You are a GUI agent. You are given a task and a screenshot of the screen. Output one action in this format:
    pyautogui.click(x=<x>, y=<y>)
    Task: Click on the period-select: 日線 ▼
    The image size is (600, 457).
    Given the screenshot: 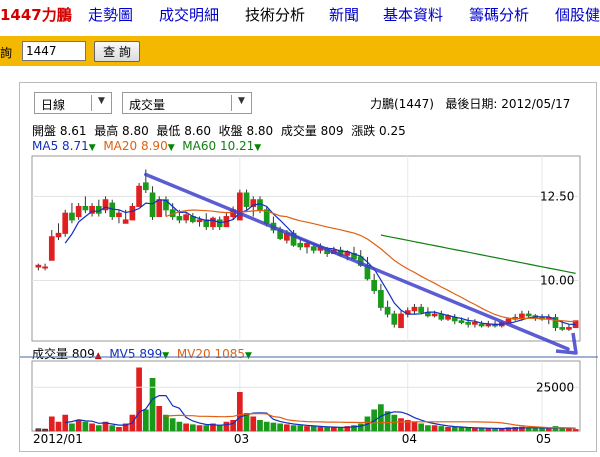 What is the action you would take?
    pyautogui.click(x=73, y=103)
    